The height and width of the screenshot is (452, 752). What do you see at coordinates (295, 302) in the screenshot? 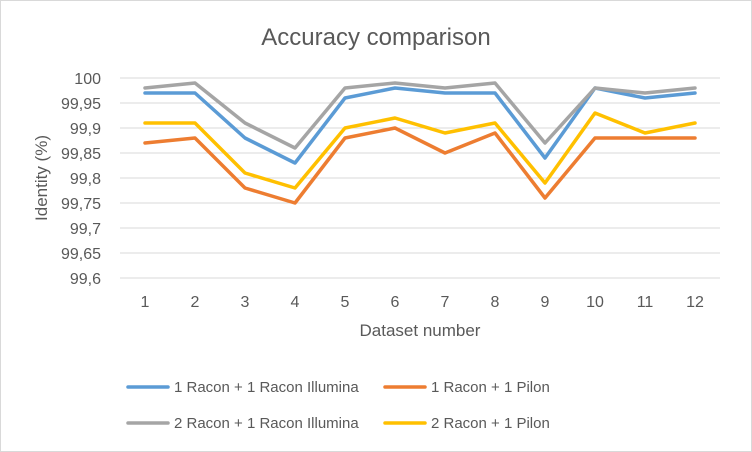
I see `x-tick-label: 4` at bounding box center [295, 302].